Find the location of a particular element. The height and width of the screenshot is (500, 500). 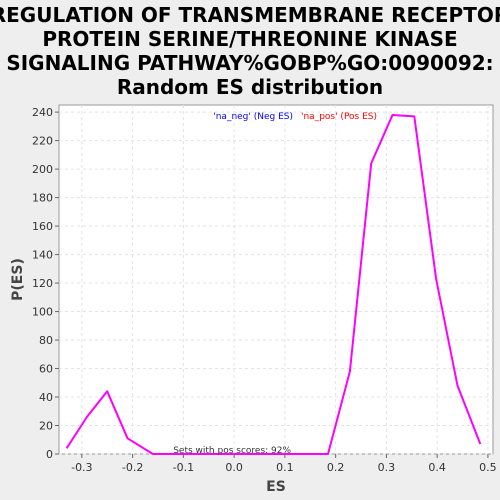

x-tick-label: -0.2 is located at coordinates (132, 467).